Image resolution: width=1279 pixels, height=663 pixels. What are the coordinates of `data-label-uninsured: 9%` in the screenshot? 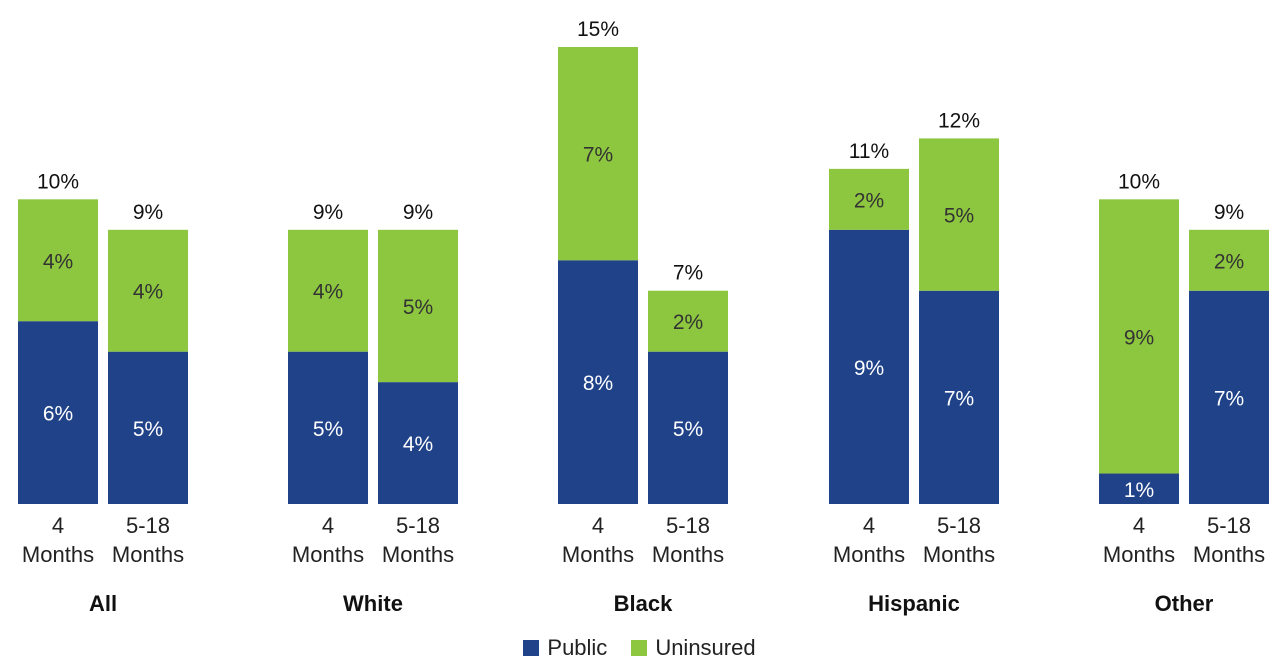 It's located at (1139, 337).